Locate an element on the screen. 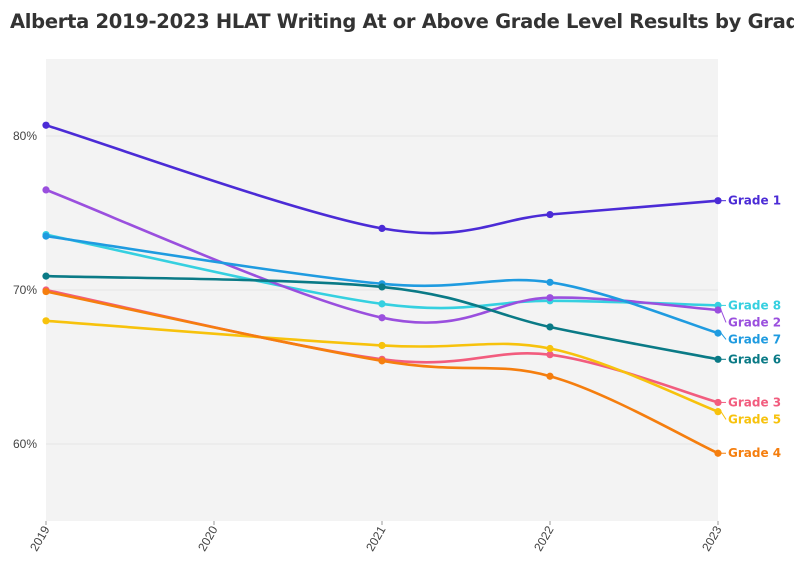 This screenshot has height=575, width=794. y-tick-label: 60% is located at coordinates (25, 444).